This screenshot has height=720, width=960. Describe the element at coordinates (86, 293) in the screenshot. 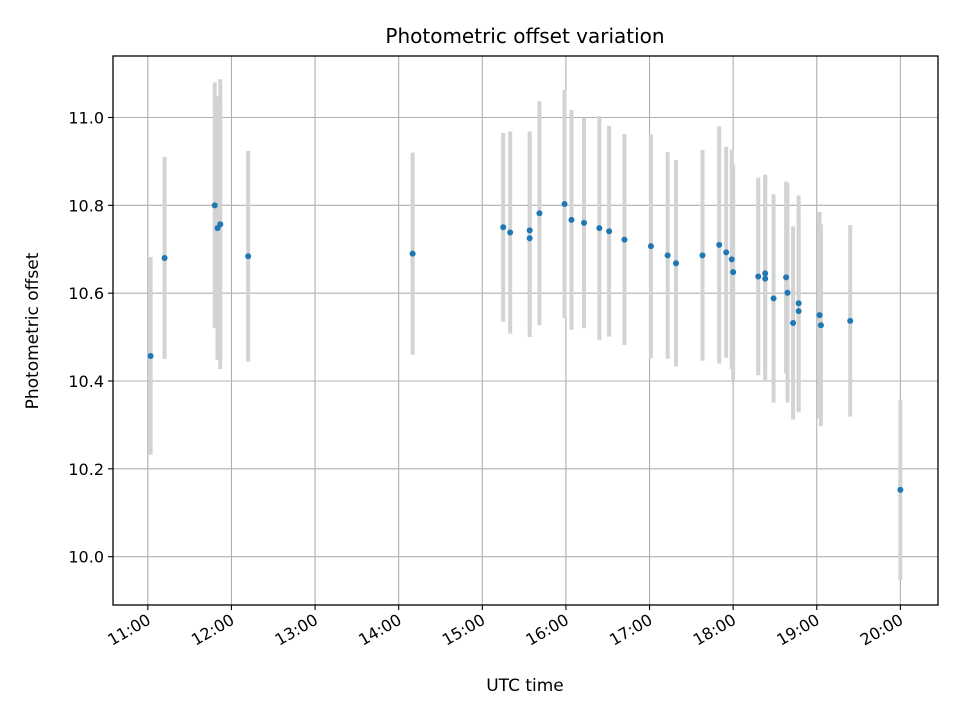

I see `y-tick-label: 10.6` at that location.